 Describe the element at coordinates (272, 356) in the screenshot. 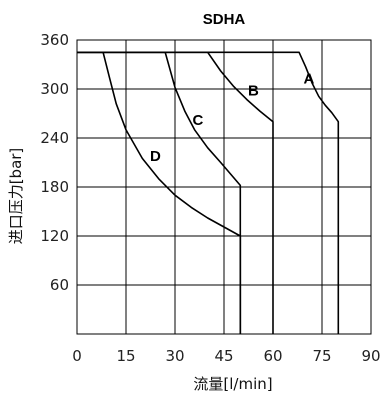

I see `x-tick-label-4: 60` at that location.